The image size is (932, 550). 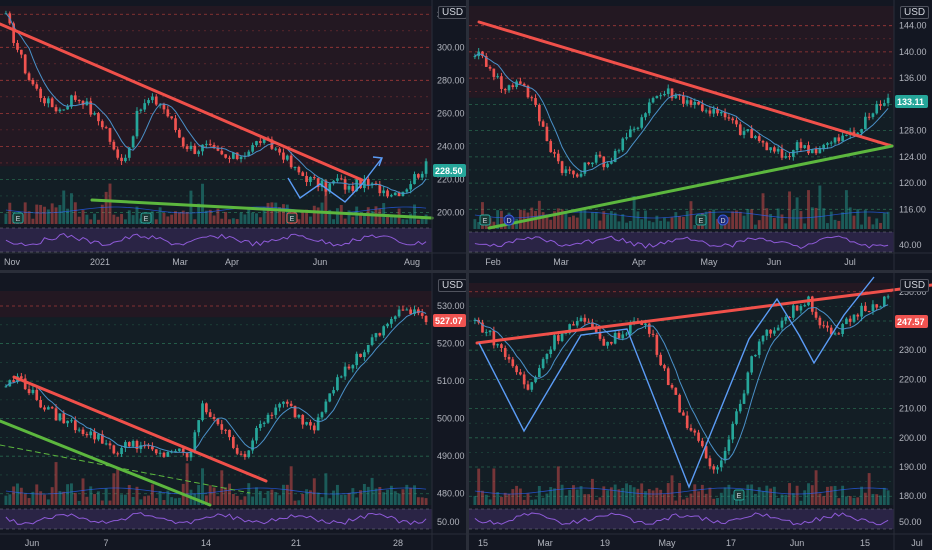 What do you see at coordinates (467, 275) in the screenshot?
I see `panel-divider-vertical` at bounding box center [467, 275].